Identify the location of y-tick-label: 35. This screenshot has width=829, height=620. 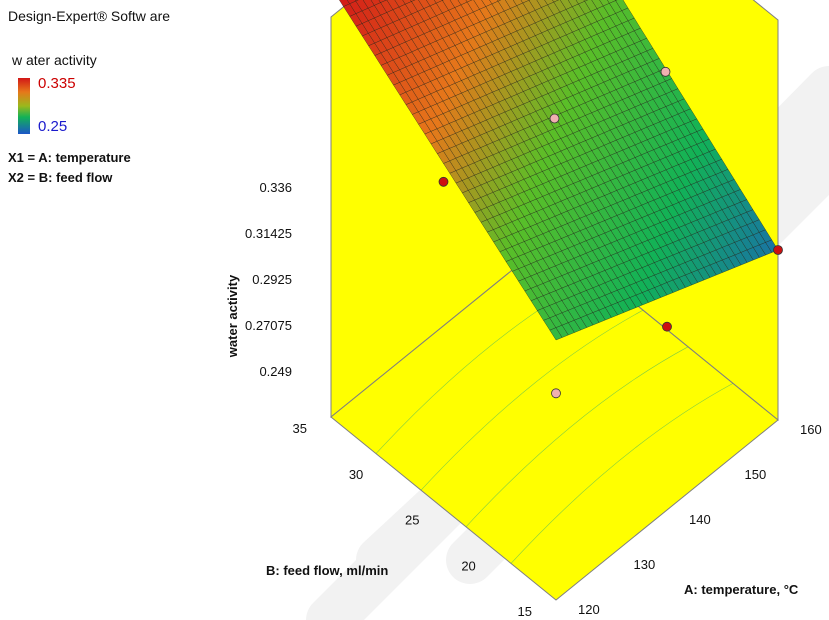
(300, 428).